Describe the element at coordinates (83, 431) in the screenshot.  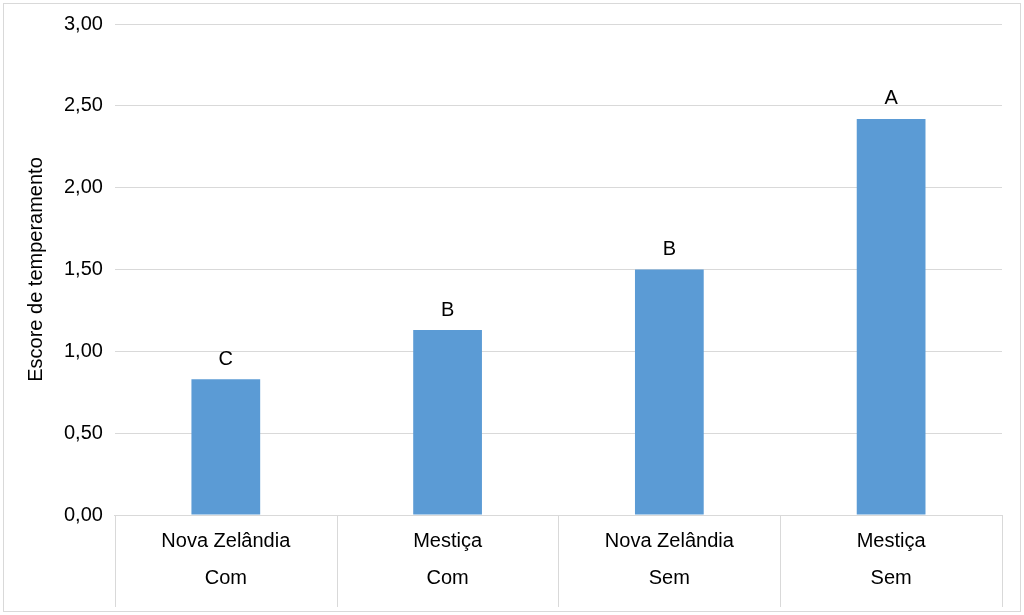
I see `y-tick-label: 0,50` at that location.